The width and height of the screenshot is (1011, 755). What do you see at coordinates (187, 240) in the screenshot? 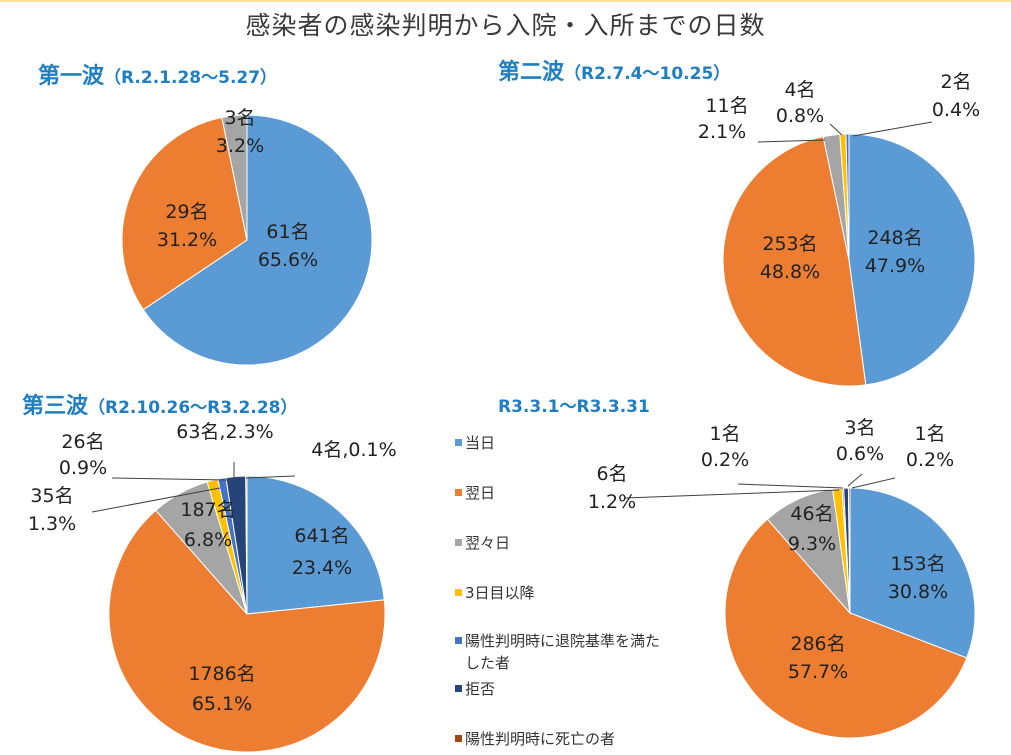
I see `pie-1-pct-label-2: 31.2%` at bounding box center [187, 240].